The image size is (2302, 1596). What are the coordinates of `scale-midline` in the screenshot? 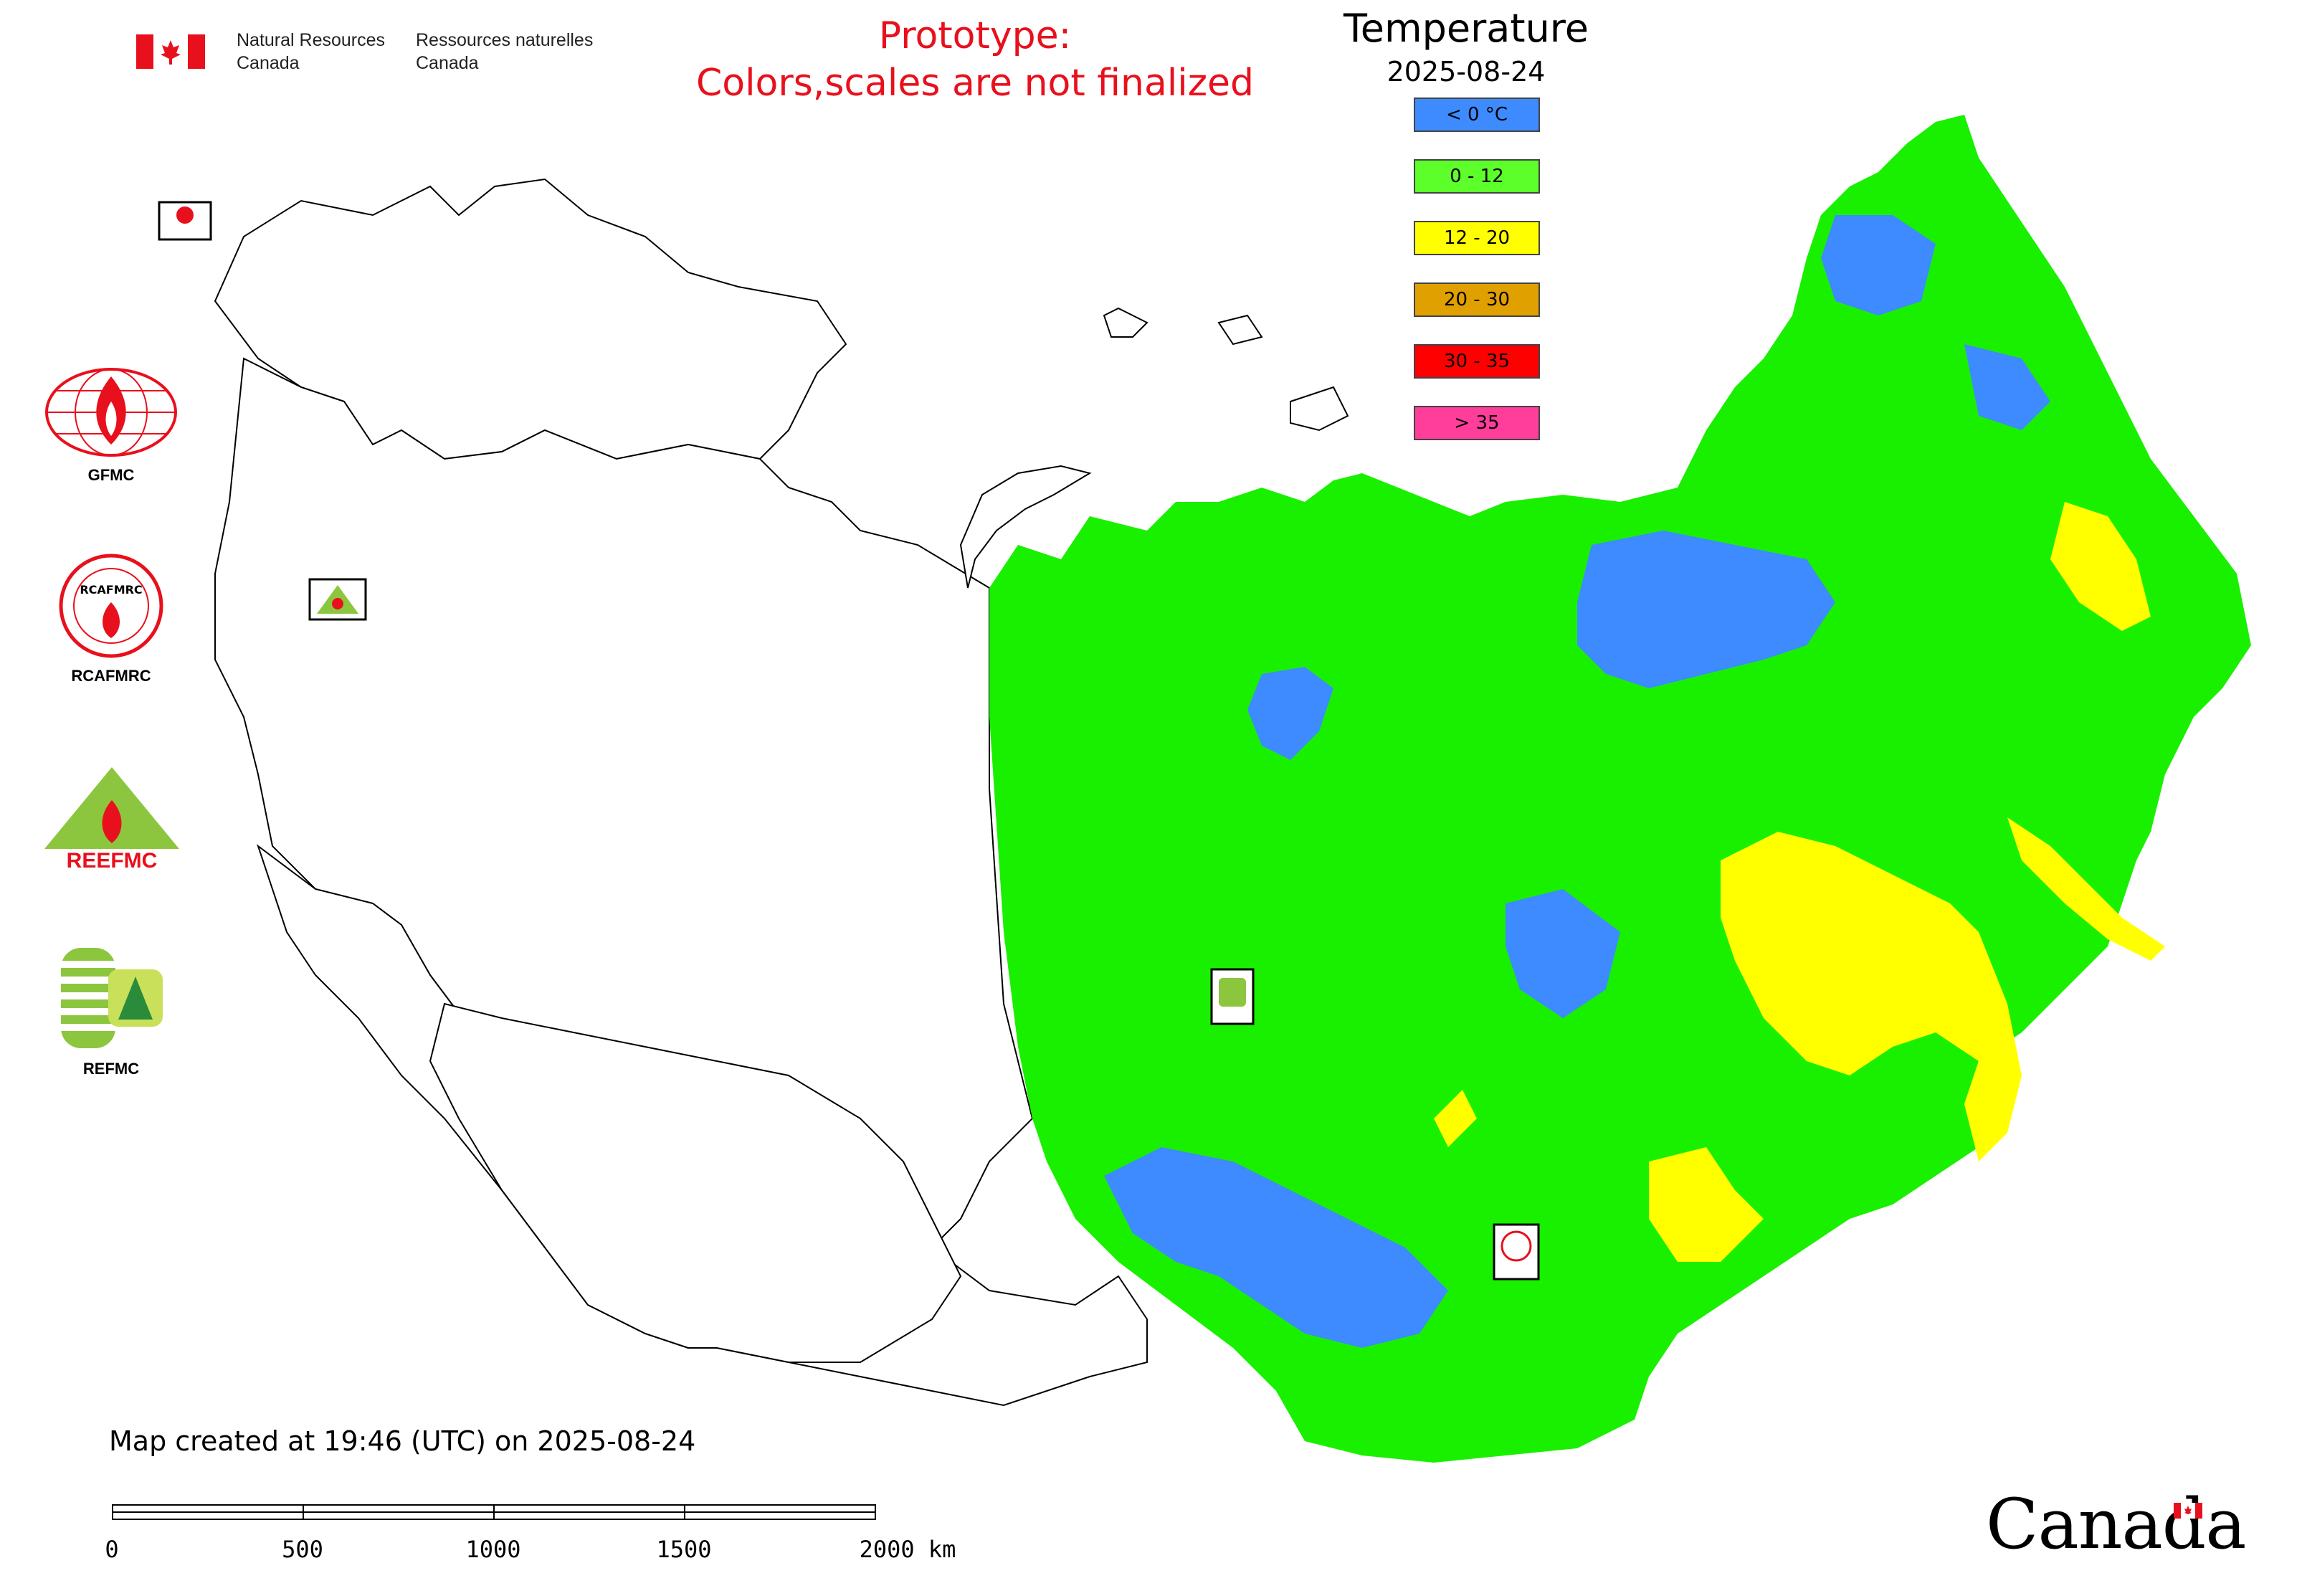 It's located at (494, 1512).